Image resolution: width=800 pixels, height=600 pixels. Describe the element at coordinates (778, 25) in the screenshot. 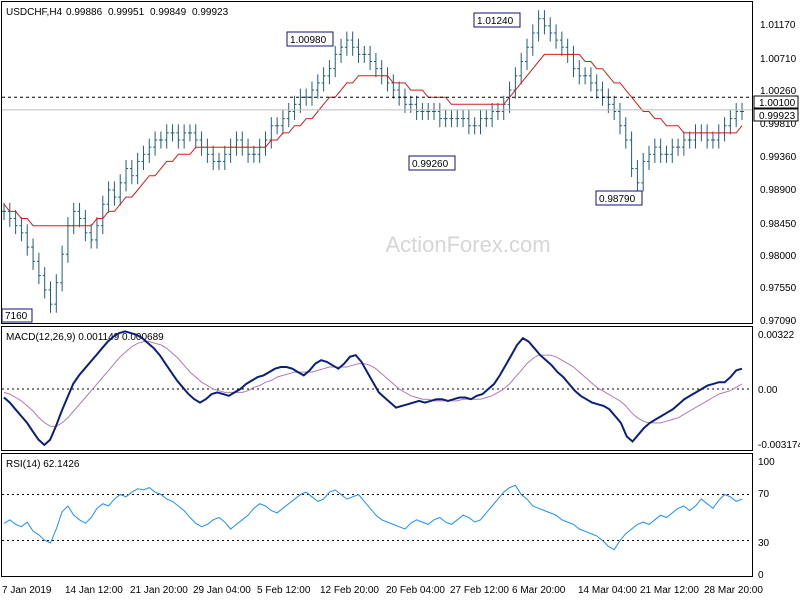

I see `price-tick-label: 1.01170` at that location.